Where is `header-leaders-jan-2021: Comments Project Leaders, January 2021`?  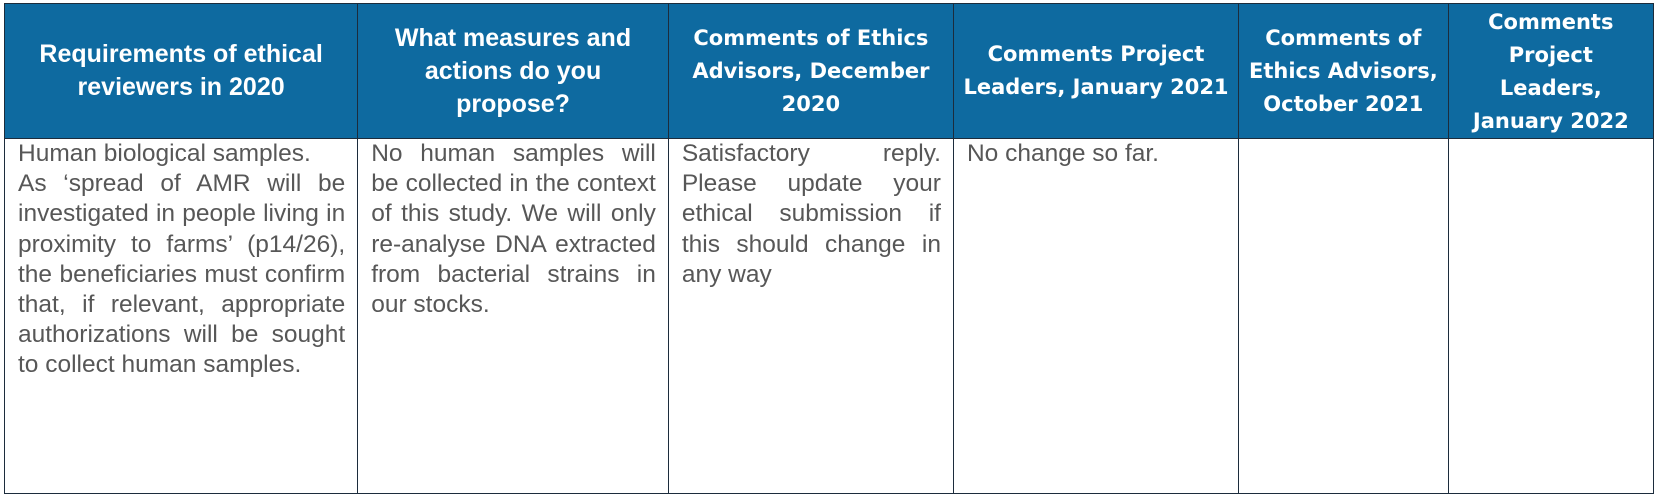 header-leaders-jan-2021: Comments Project Leaders, January 2021 is located at coordinates (1096, 71).